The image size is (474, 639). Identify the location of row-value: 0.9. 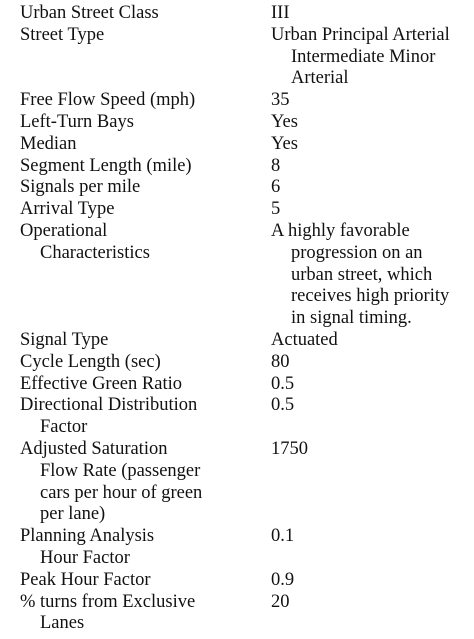
(370, 581).